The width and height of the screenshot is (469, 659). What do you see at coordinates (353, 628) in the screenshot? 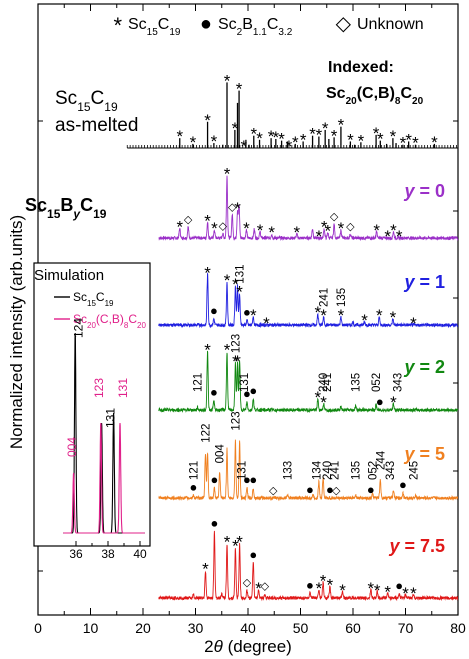
I see `x-tick-label: 60` at bounding box center [353, 628].